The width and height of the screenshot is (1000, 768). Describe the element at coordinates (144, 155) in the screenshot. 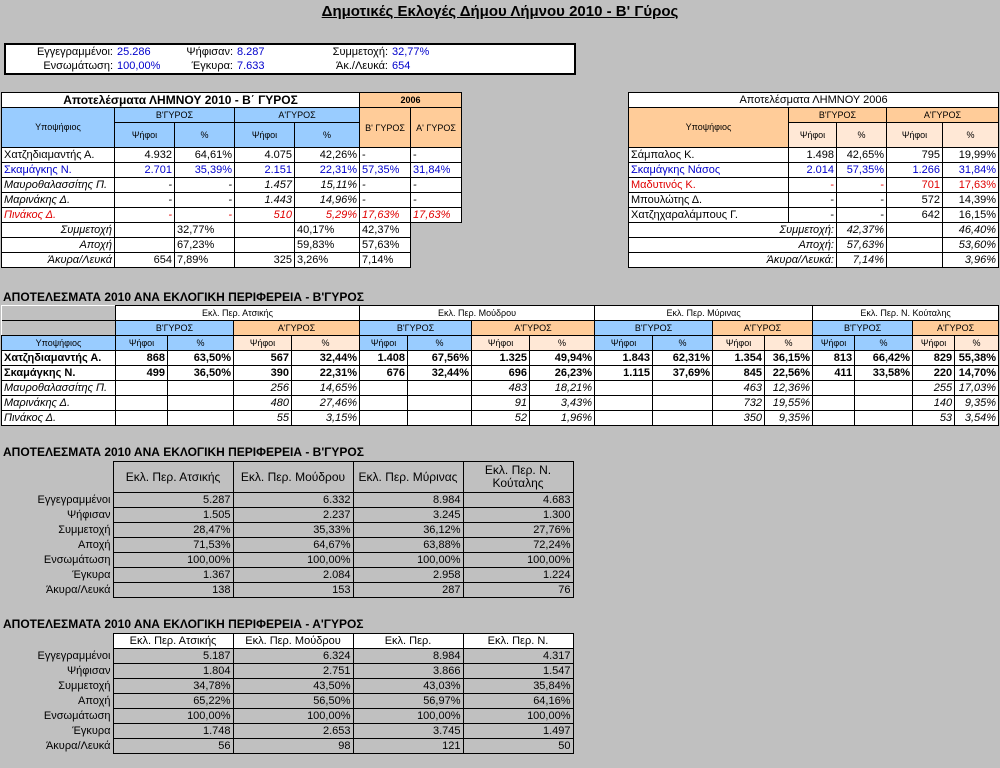

I see `votes-cell: 4.932` at that location.